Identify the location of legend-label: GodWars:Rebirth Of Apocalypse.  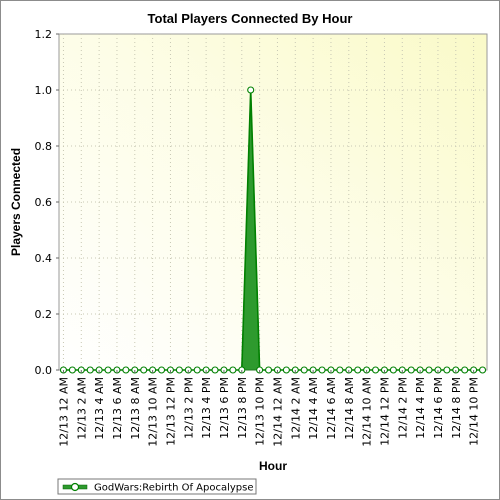
(174, 488).